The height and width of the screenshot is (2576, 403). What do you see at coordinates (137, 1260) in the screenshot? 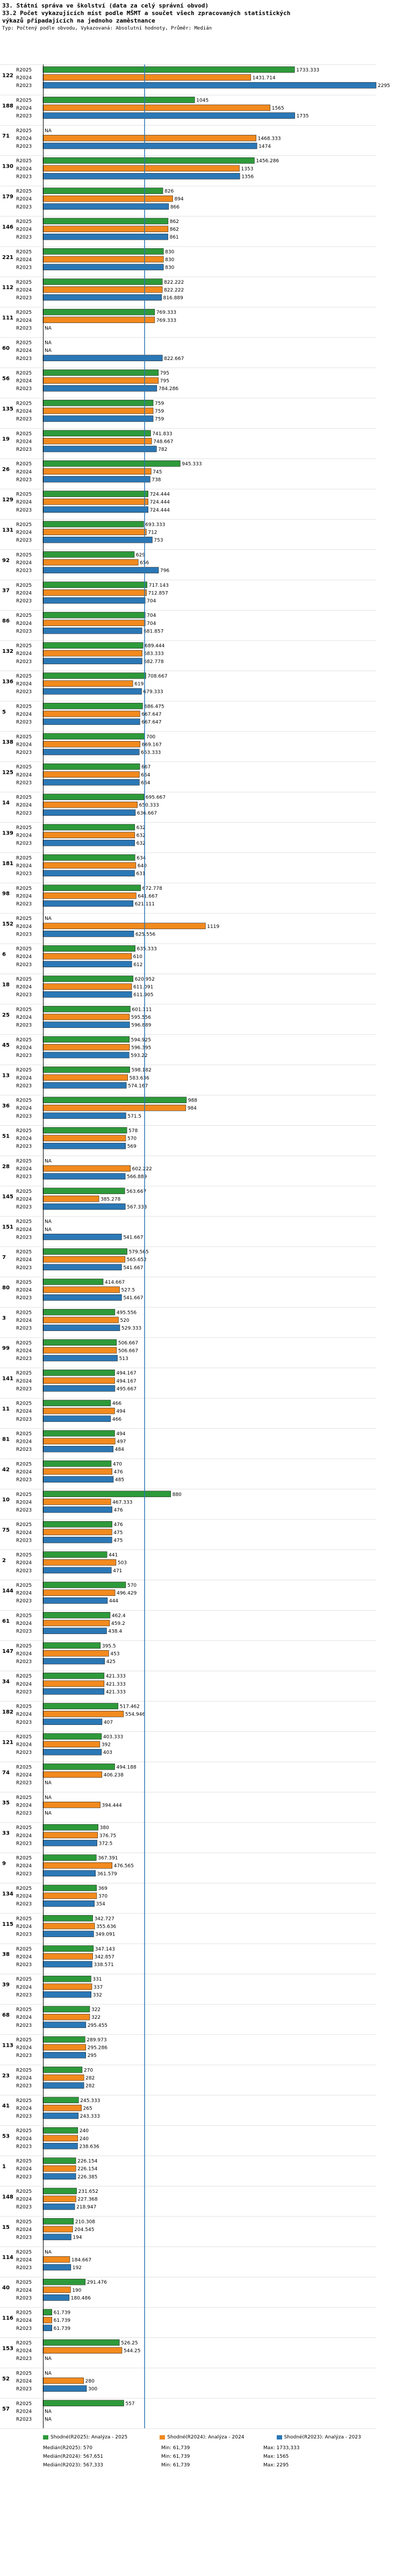
I see `value-label: 565.652` at bounding box center [137, 1260].